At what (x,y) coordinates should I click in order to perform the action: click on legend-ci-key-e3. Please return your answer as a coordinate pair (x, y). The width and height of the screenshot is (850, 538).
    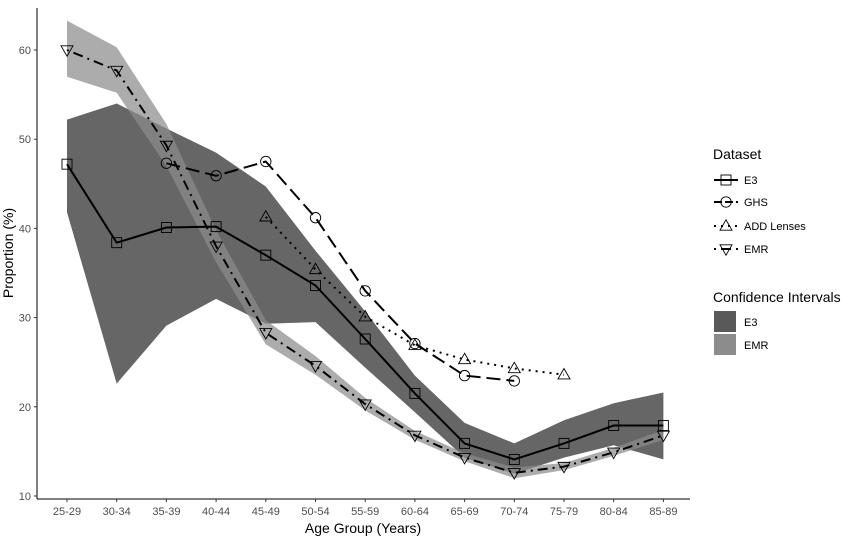
    Looking at the image, I should click on (725, 321).